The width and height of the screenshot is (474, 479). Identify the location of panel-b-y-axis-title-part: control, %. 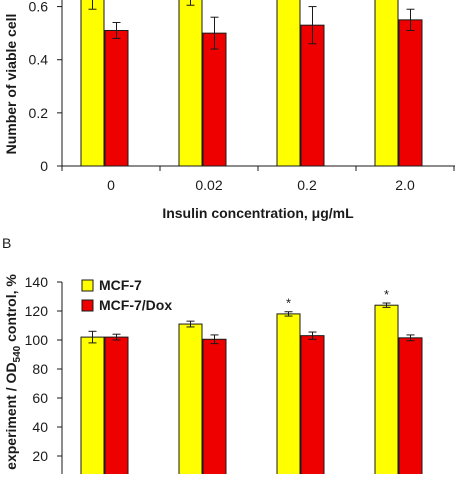
(11, 310).